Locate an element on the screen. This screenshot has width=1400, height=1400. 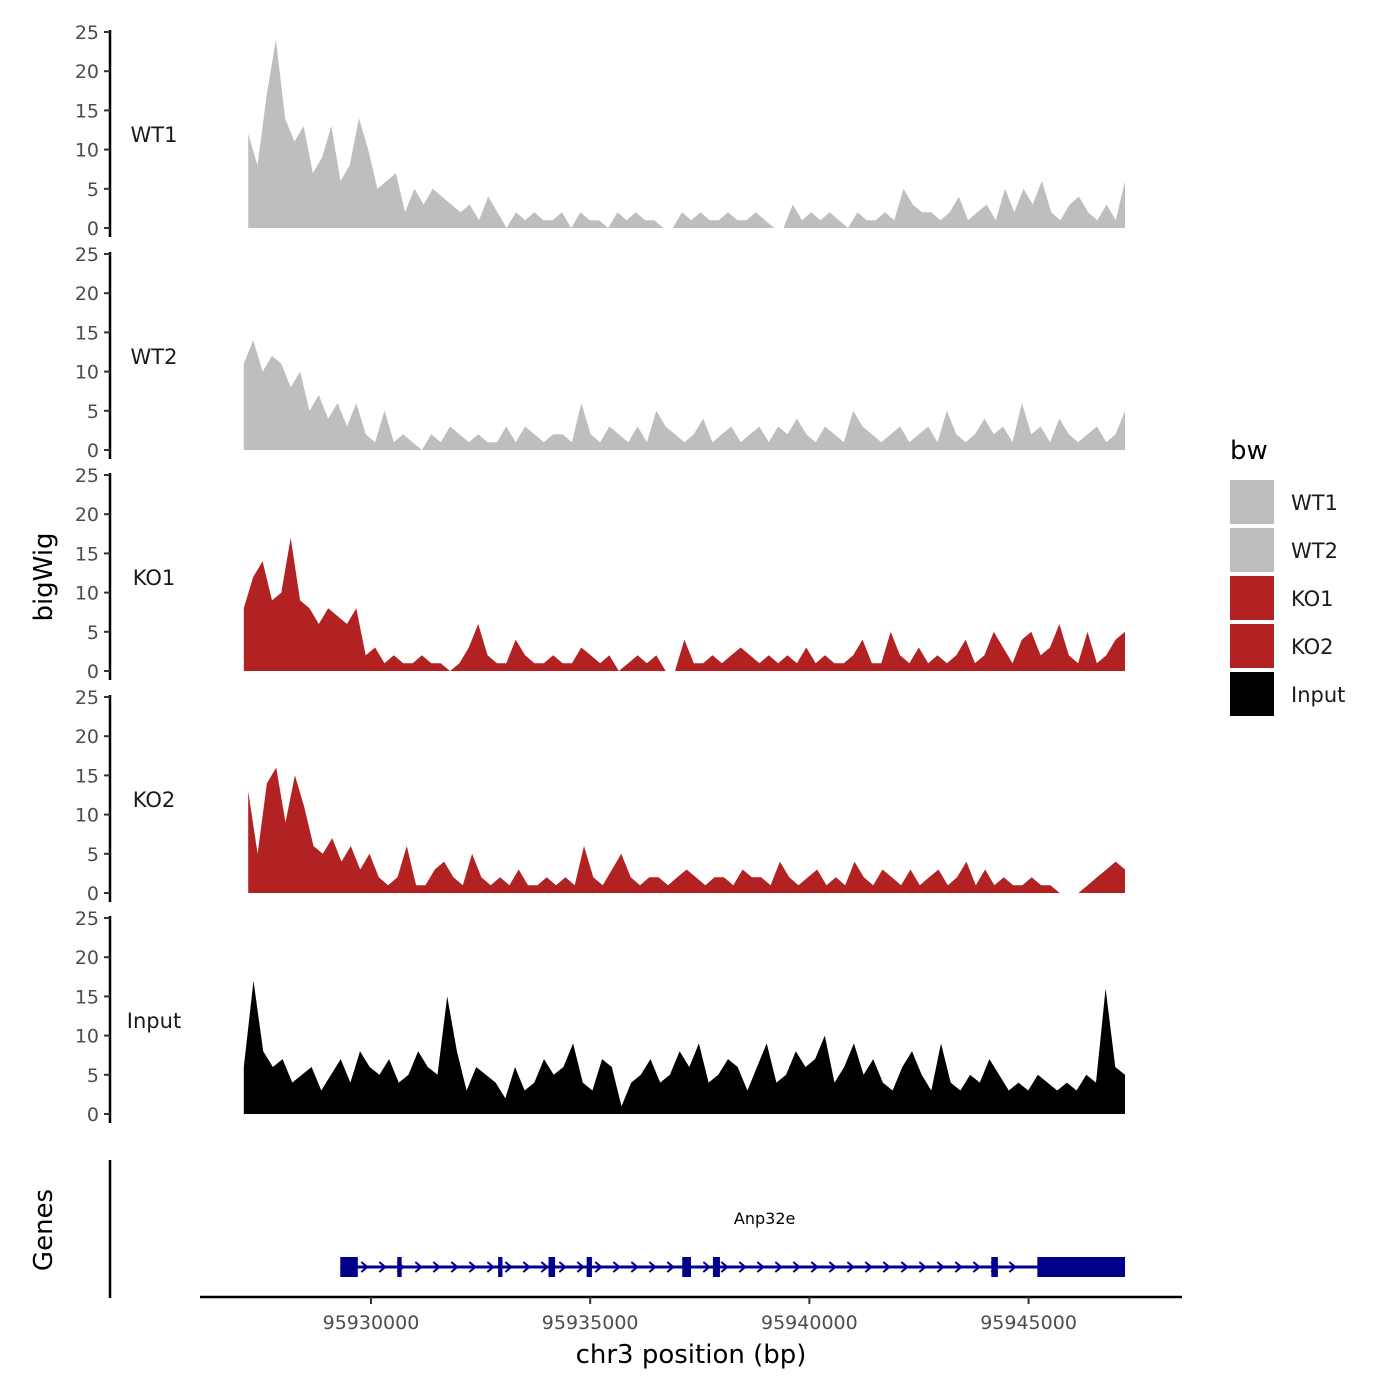
legend-swatch-ko1 is located at coordinates (1252, 598).